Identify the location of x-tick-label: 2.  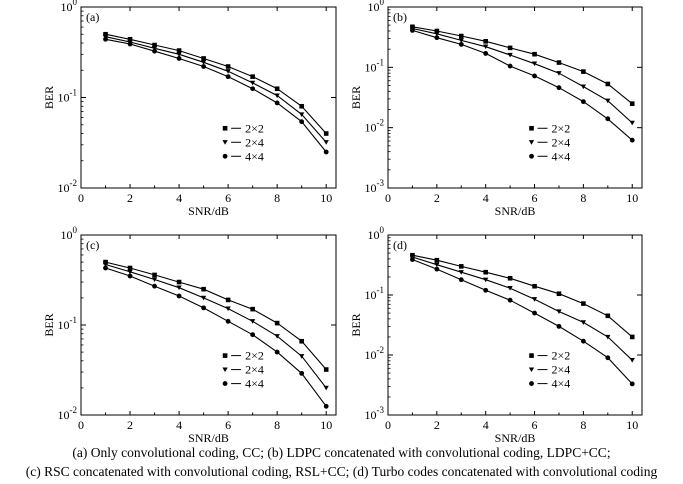
(437, 198).